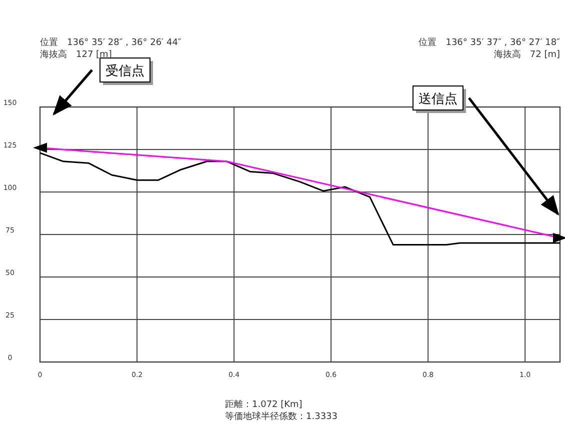 This screenshot has width=565, height=428. I want to click on text: 位置 136° 35′ 28″ , 36° 26′ 44″ 海抜高 127 [m], so click(111, 48).